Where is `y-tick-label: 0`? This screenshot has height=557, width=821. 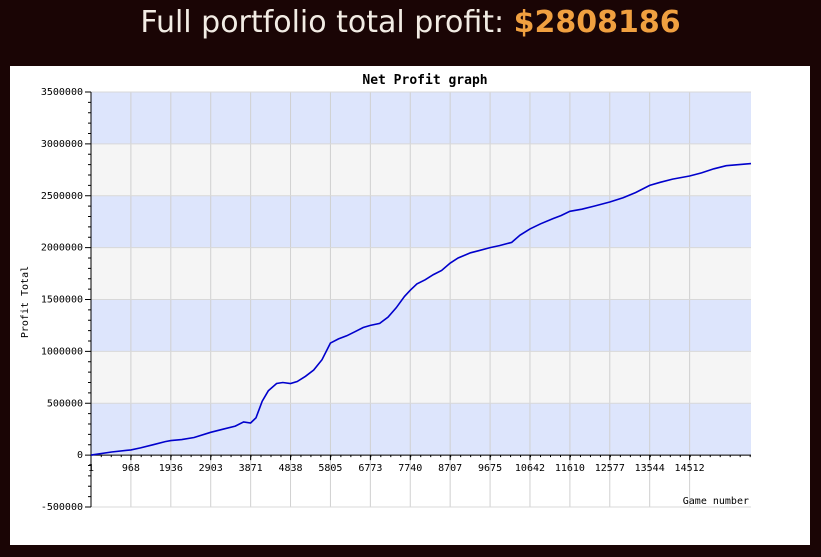
y-tick-label: 0 is located at coordinates (80, 455).